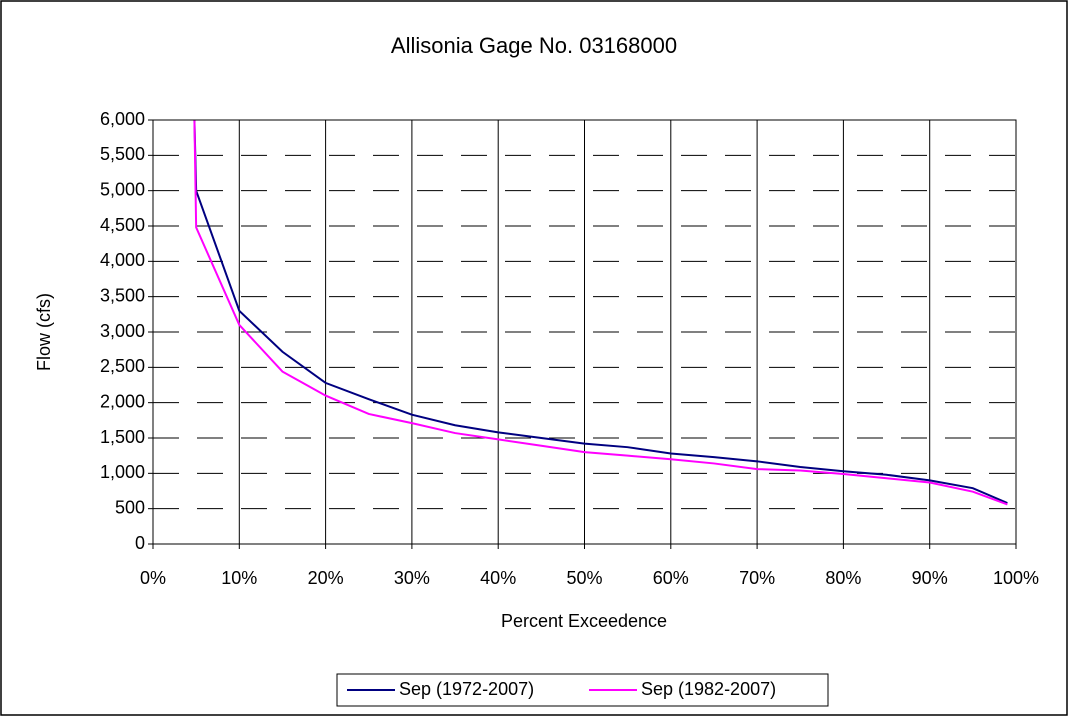 This screenshot has width=1069, height=717. Describe the element at coordinates (122, 225) in the screenshot. I see `y-tick-label: 4,500` at that location.